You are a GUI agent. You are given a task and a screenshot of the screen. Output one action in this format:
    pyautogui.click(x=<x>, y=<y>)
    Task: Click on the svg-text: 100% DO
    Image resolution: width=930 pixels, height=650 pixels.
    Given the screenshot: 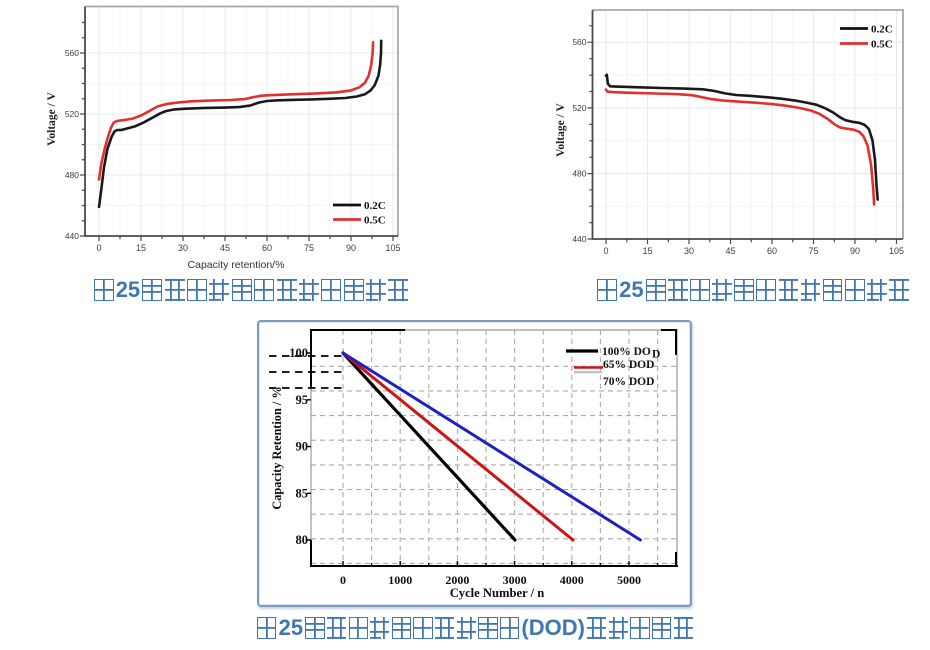 What is the action you would take?
    pyautogui.click(x=626, y=352)
    